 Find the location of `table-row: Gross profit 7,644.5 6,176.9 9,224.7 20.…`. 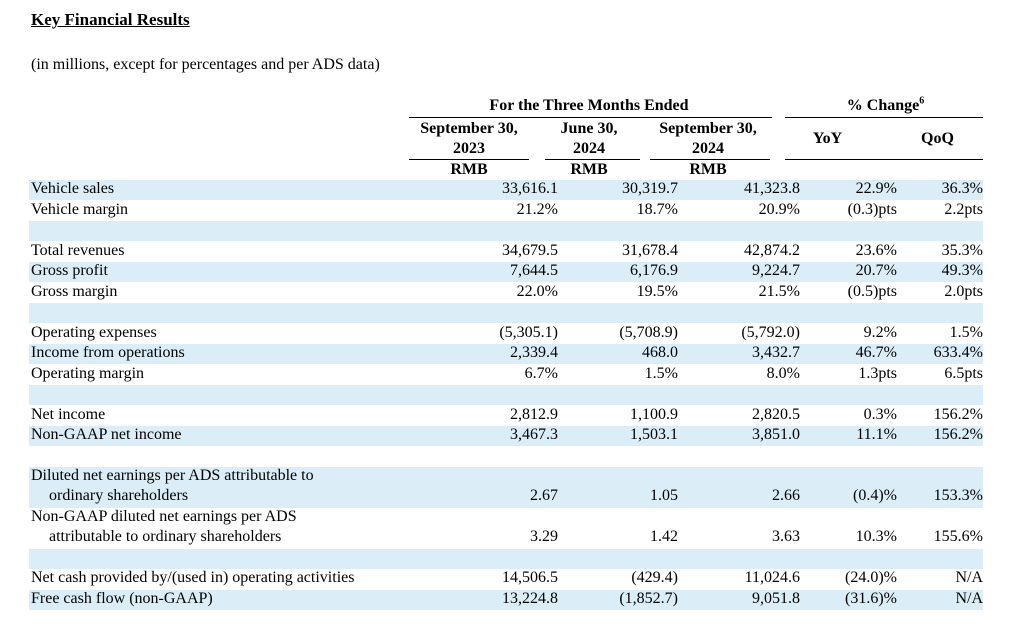

table-row: Gross profit 7,644.5 6,176.9 9,224.7 20.… is located at coordinates (507, 272).